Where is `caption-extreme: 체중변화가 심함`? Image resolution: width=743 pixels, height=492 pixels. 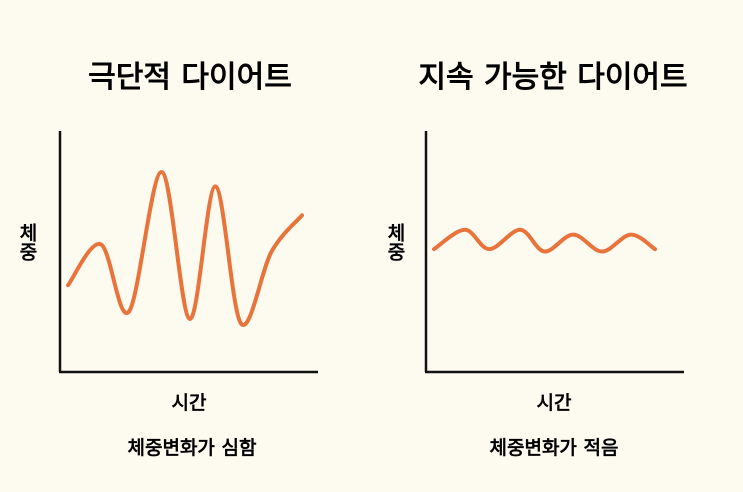 caption-extreme: 체중변화가 심함 is located at coordinates (192, 448).